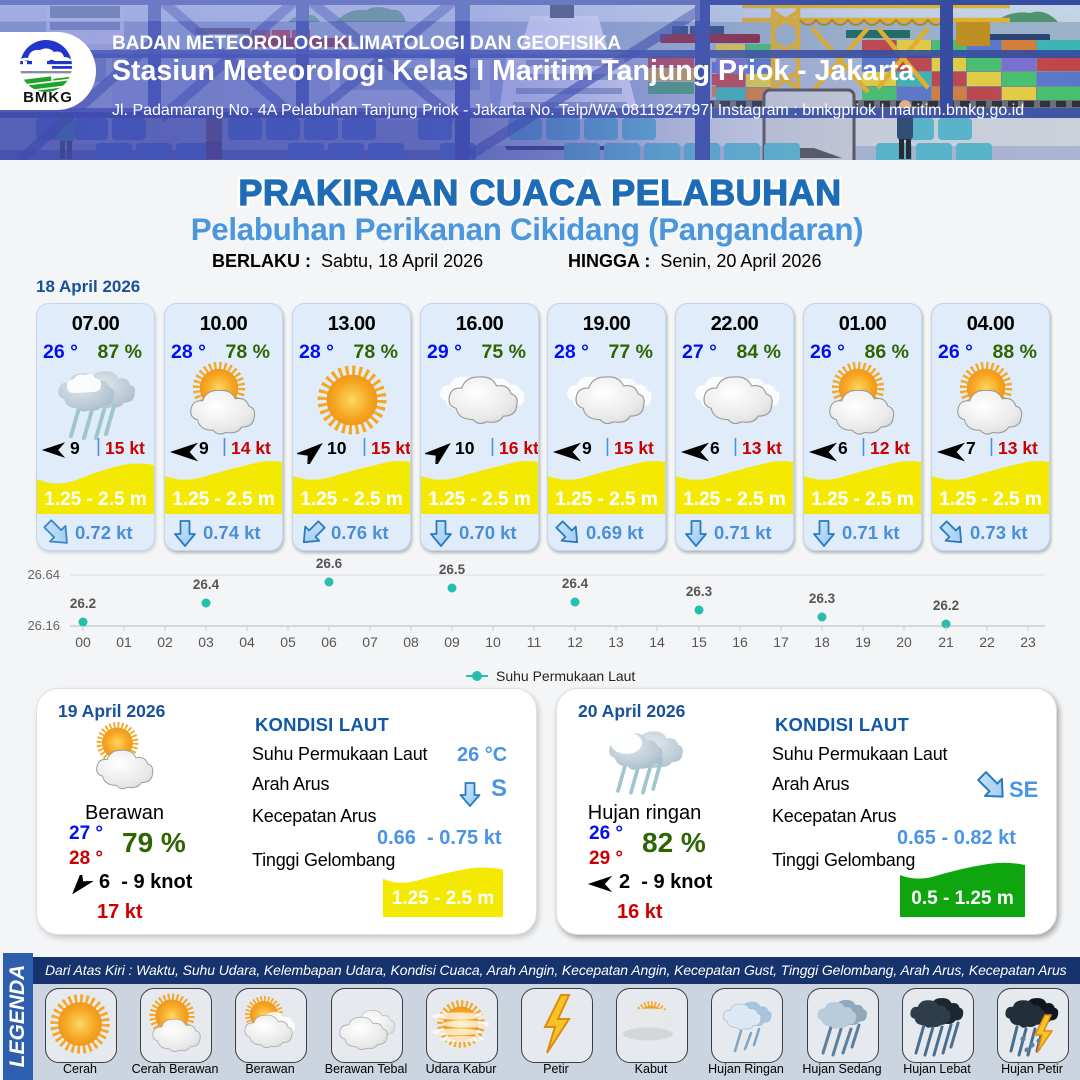 The image size is (1080, 1080). I want to click on svg-text: 26.16, so click(43, 625).